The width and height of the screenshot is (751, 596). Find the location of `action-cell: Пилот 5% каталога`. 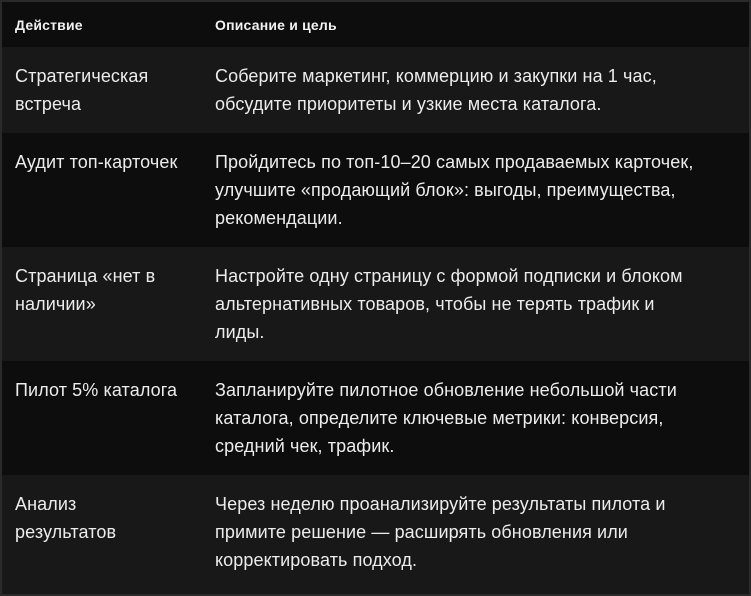

action-cell: Пилот 5% каталога is located at coordinates (96, 390).